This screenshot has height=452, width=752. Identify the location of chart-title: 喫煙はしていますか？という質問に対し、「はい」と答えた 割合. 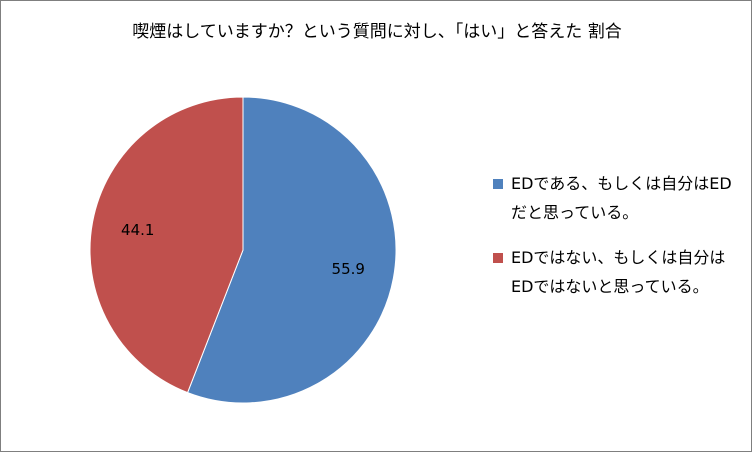
(377, 32).